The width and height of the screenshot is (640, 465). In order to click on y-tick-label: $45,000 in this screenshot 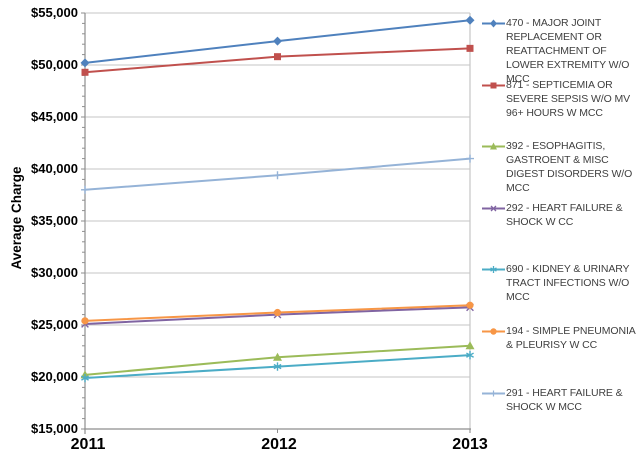, I will do `click(54, 116)`.